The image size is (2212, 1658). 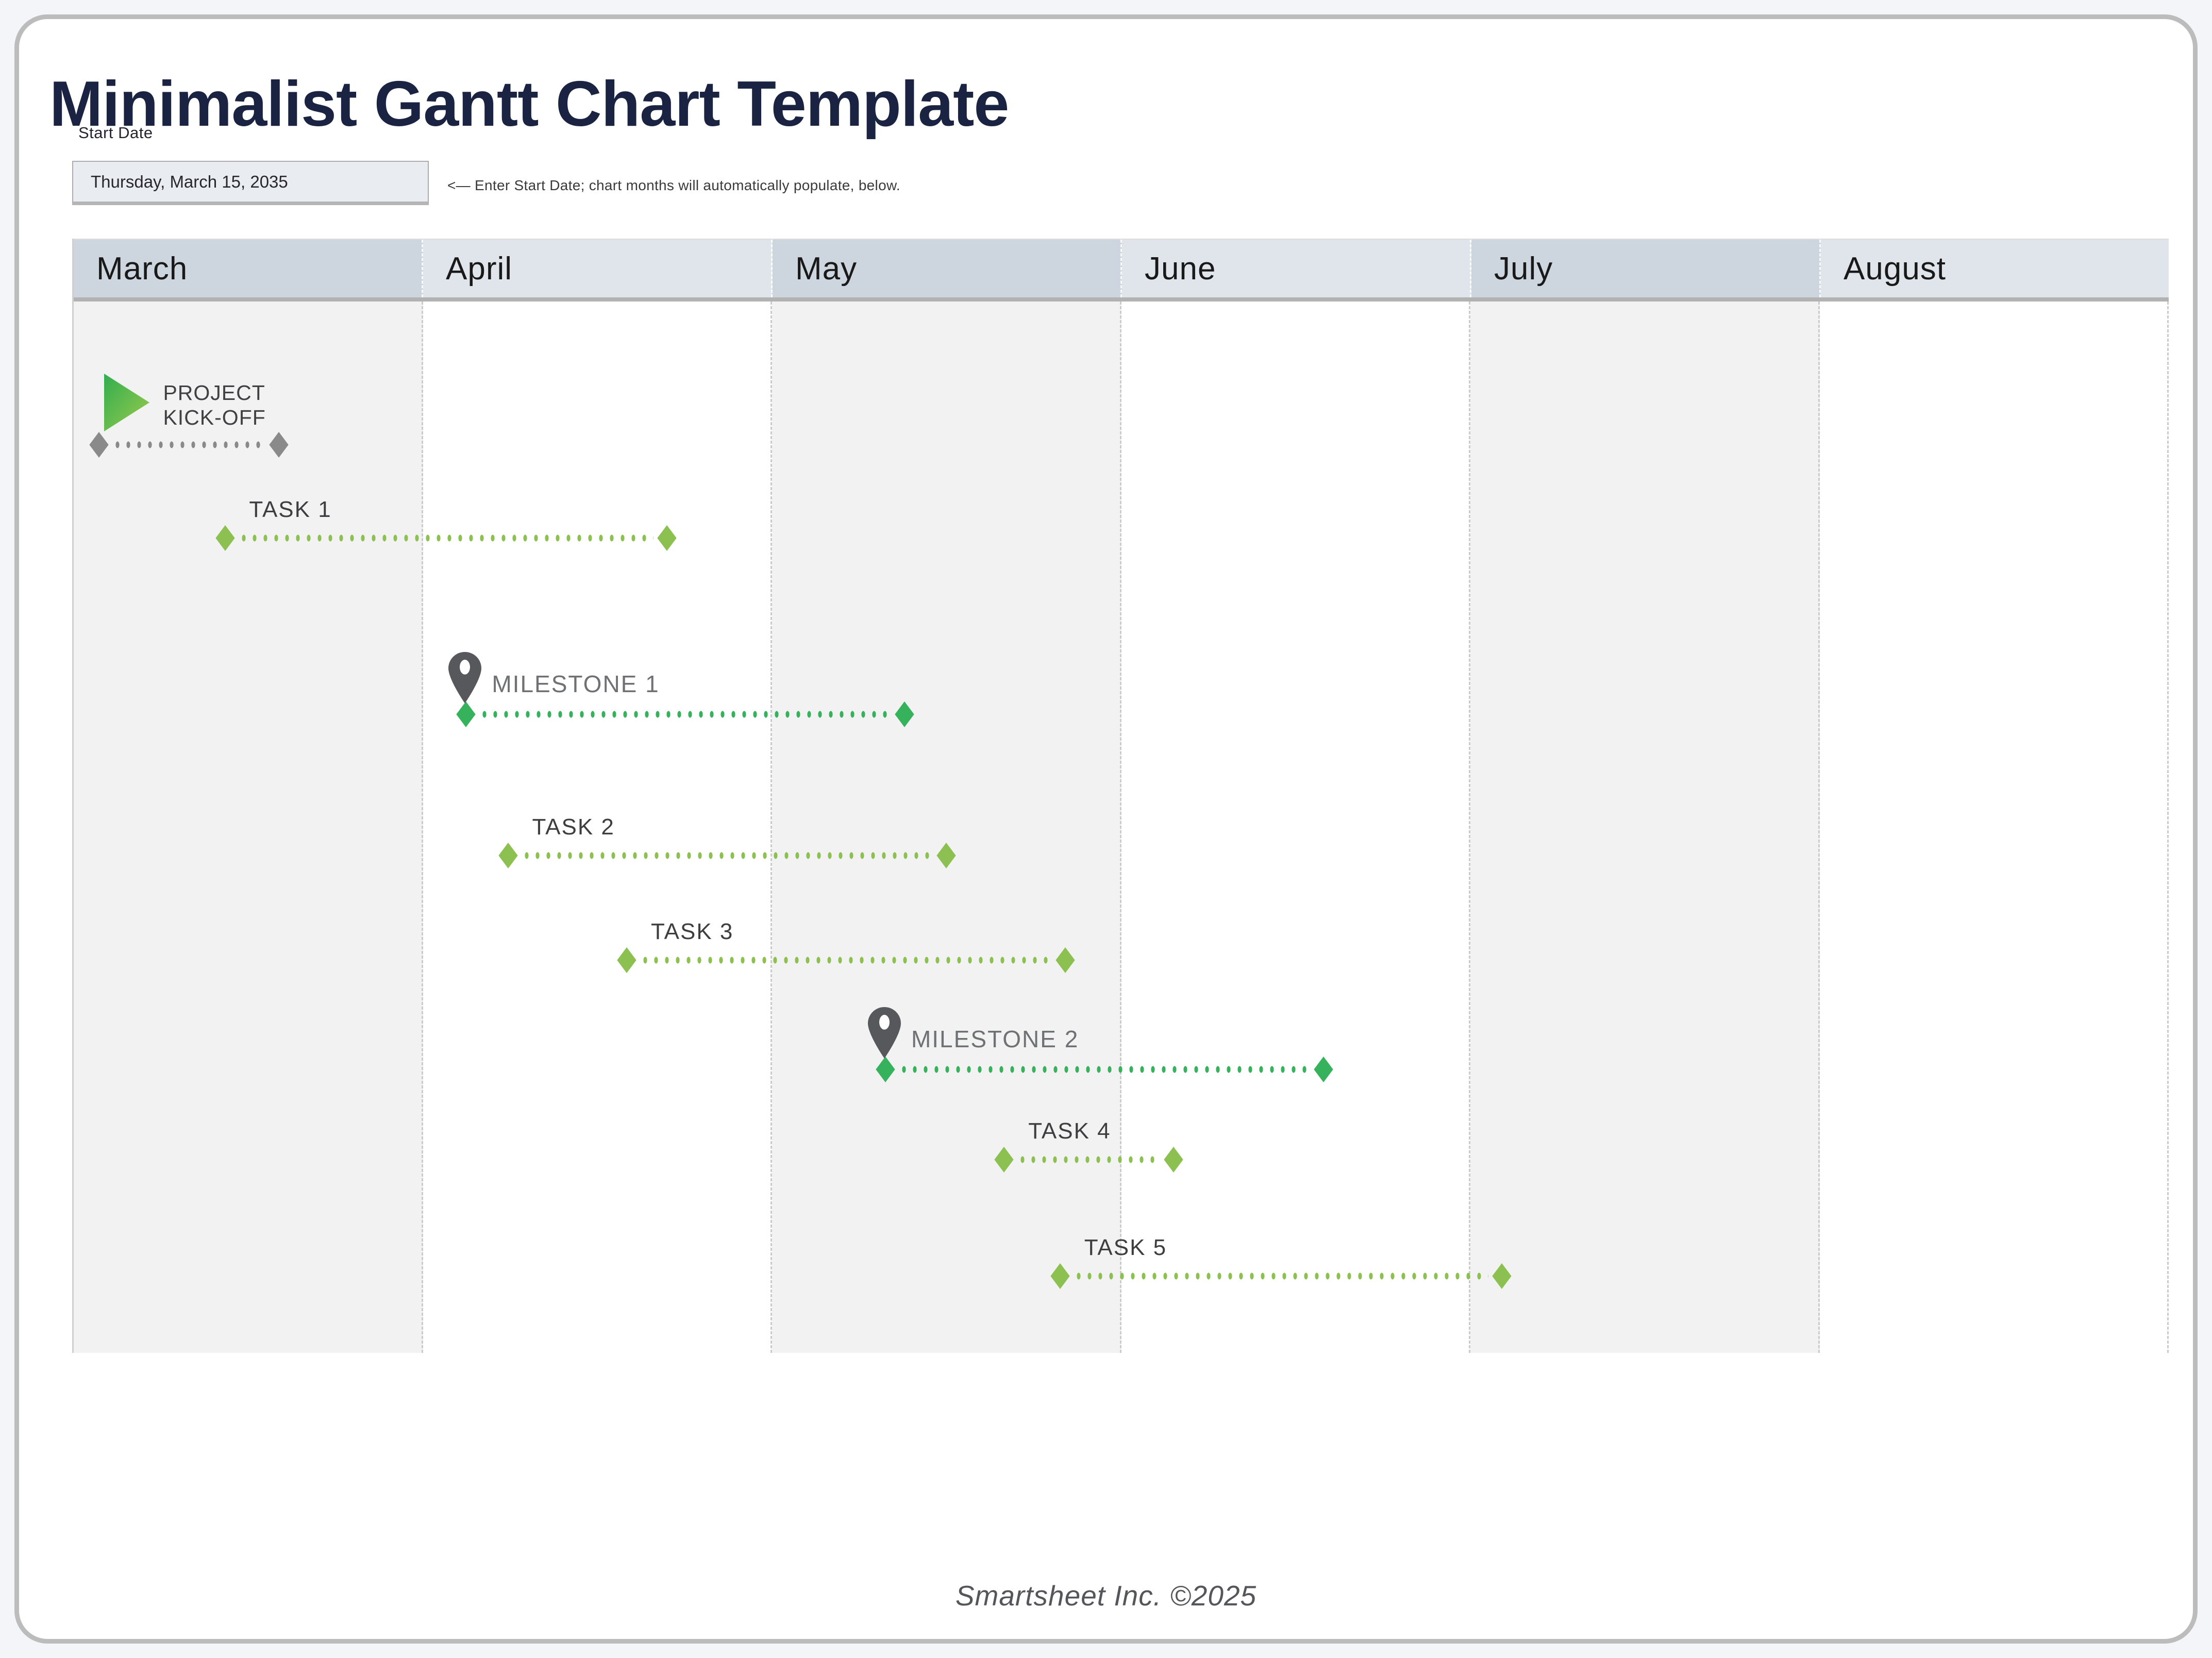 I want to click on start-date-label: Start Date, so click(x=115, y=133).